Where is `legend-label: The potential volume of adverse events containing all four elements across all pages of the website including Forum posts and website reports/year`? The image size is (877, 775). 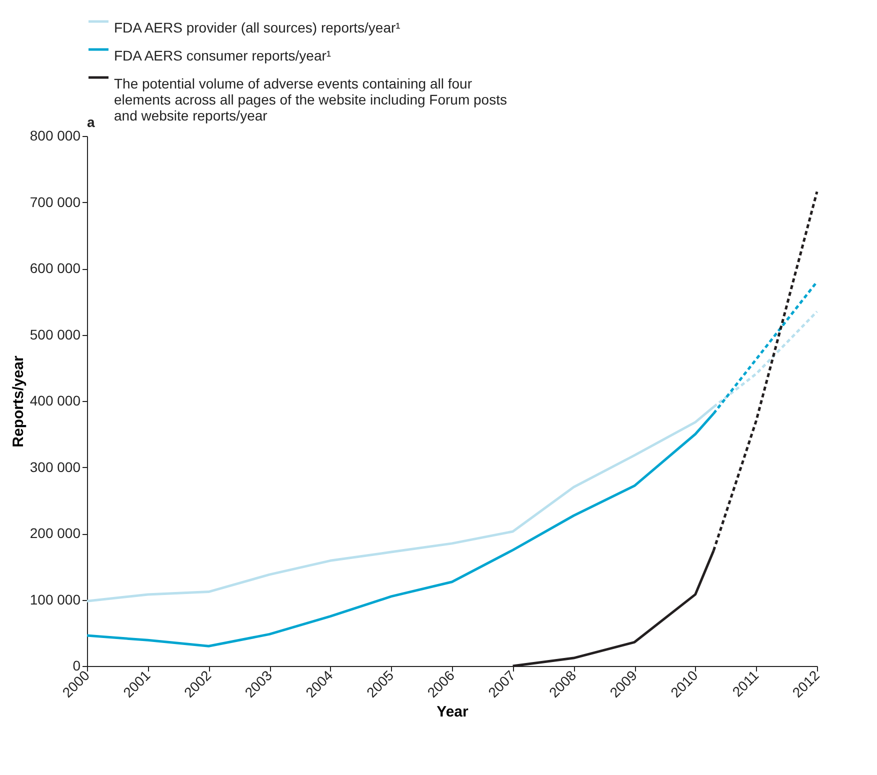
legend-label: The potential volume of adverse events containing all four elements across all pages of the website including Forum posts and website reports/year is located at coordinates (310, 100).